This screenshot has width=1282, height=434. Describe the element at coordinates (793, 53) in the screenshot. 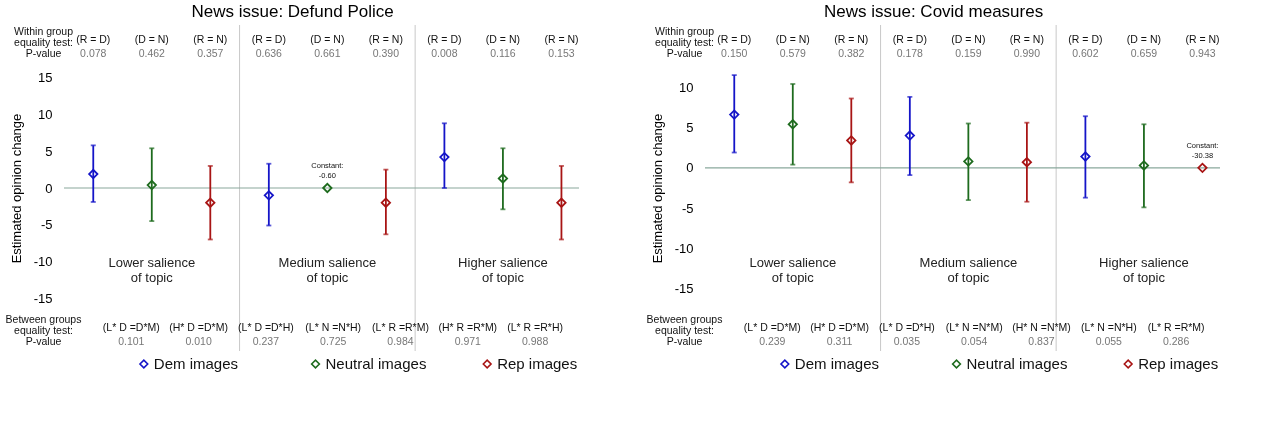

I see `text: 0.579` at that location.